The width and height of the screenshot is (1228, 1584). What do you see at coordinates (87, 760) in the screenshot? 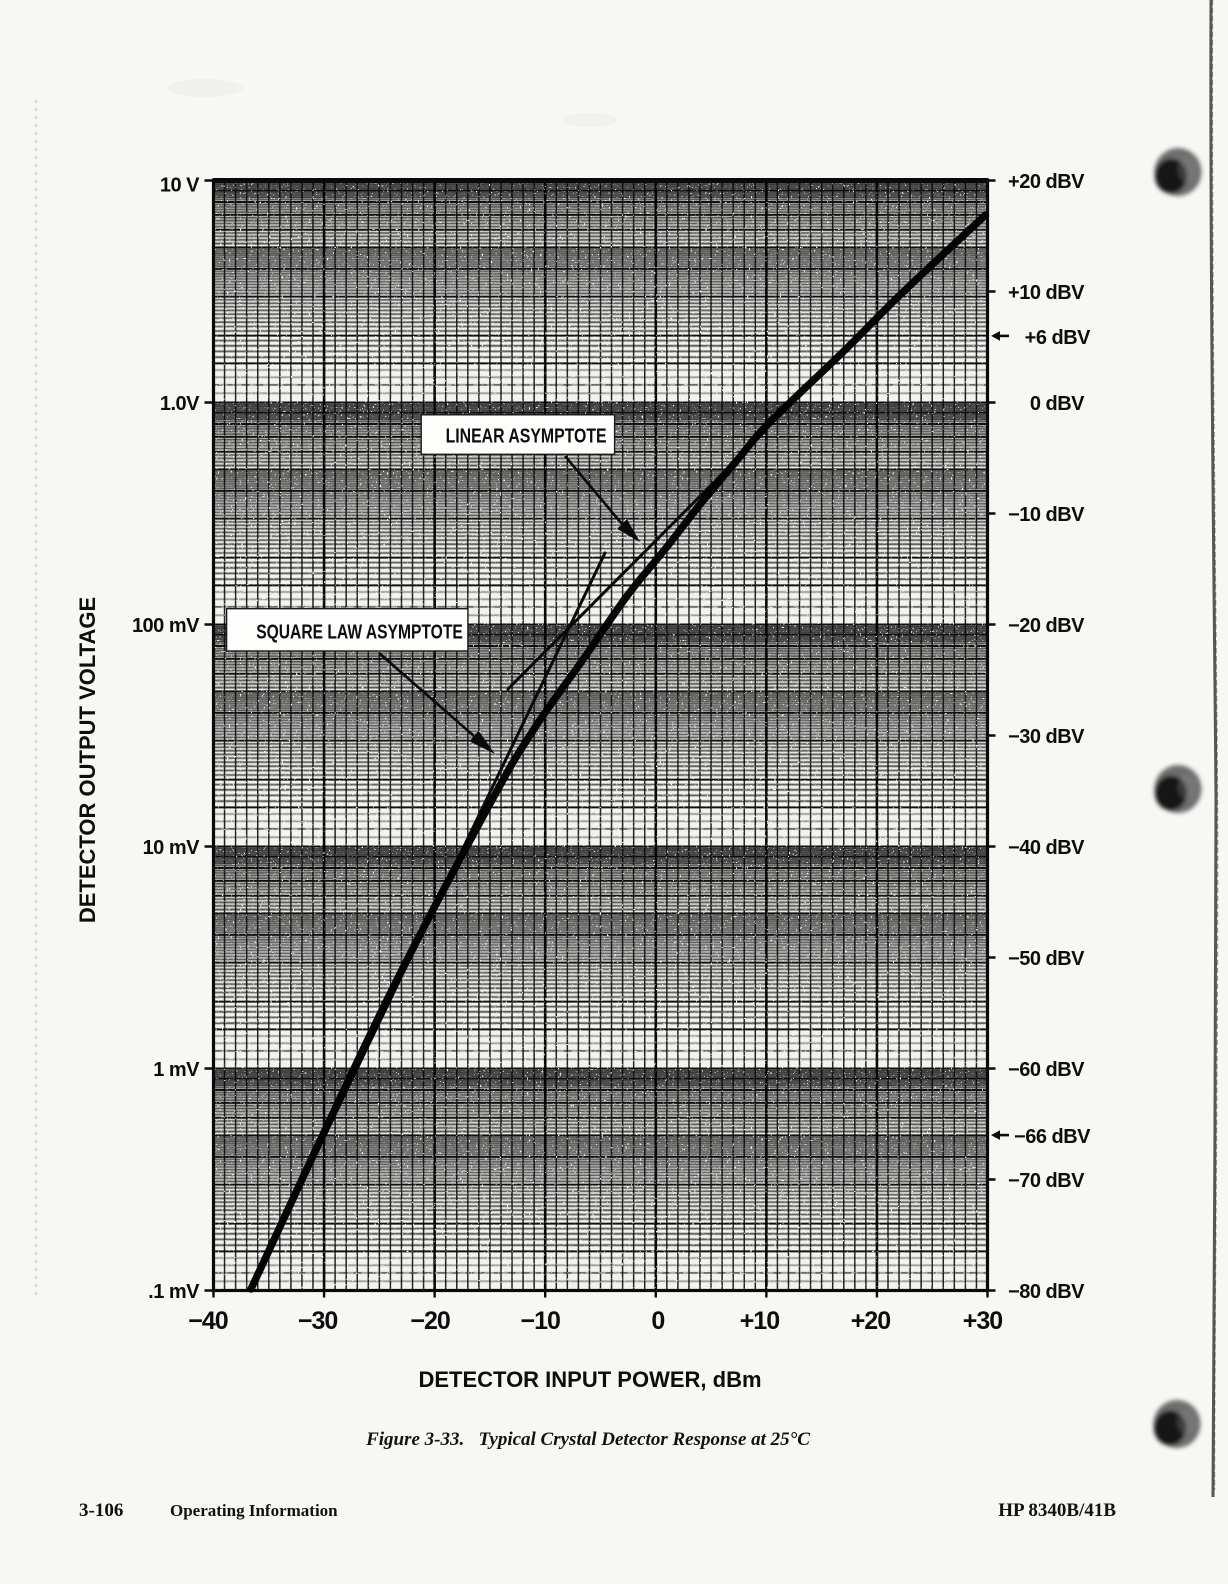
I see `svg-text: DETECTOR OUTPUT VOLTAGE` at bounding box center [87, 760].